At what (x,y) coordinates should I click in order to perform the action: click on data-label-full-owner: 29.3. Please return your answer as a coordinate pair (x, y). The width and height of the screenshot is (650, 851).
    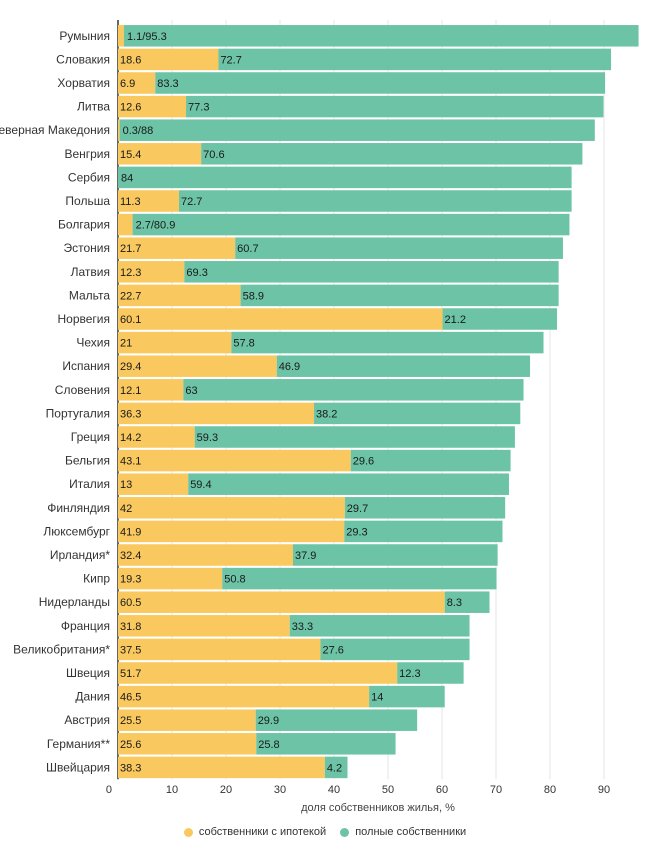
    Looking at the image, I should click on (356, 532).